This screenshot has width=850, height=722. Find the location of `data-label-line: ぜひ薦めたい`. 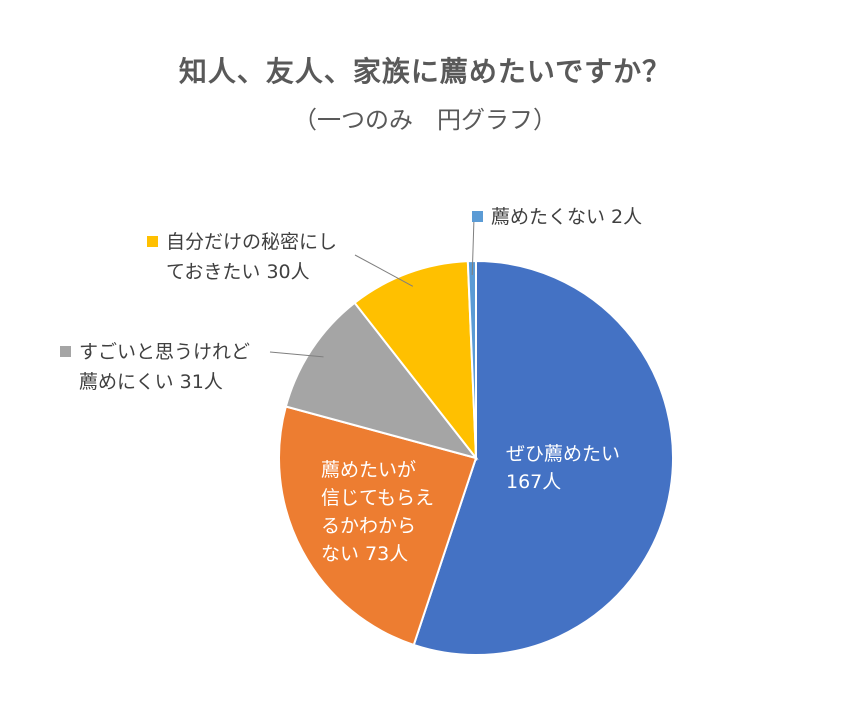

data-label-line: ぜひ薦めたい is located at coordinates (563, 454).